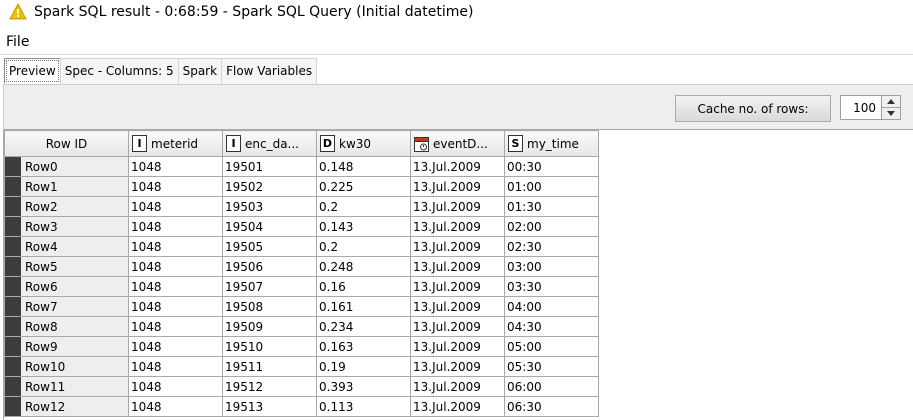 The width and height of the screenshot is (913, 420). Describe the element at coordinates (551, 226) in the screenshot. I see `table-cell: 02:00` at that location.